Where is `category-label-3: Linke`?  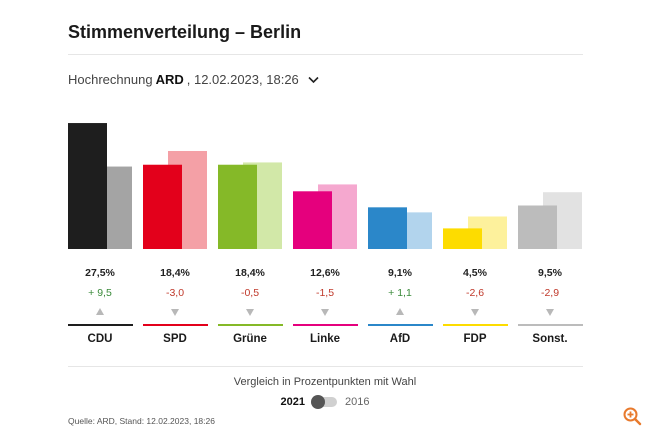 category-label-3: Linke is located at coordinates (325, 339).